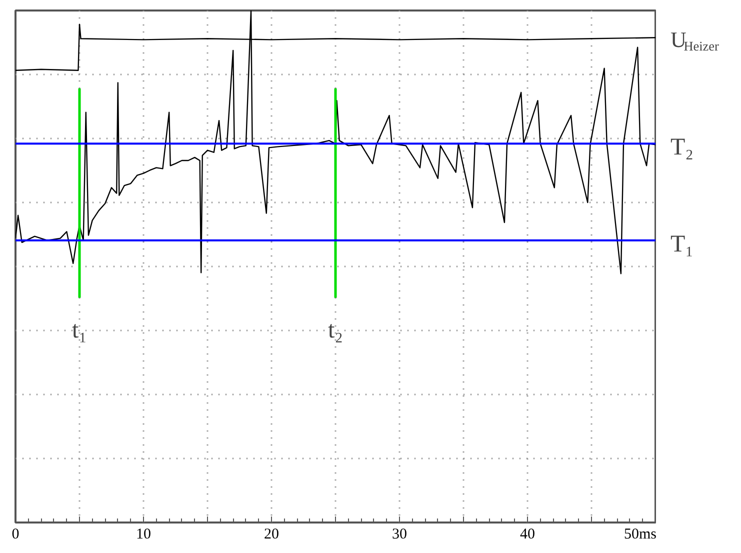  I want to click on x-tick-label: 10, so click(143, 534).